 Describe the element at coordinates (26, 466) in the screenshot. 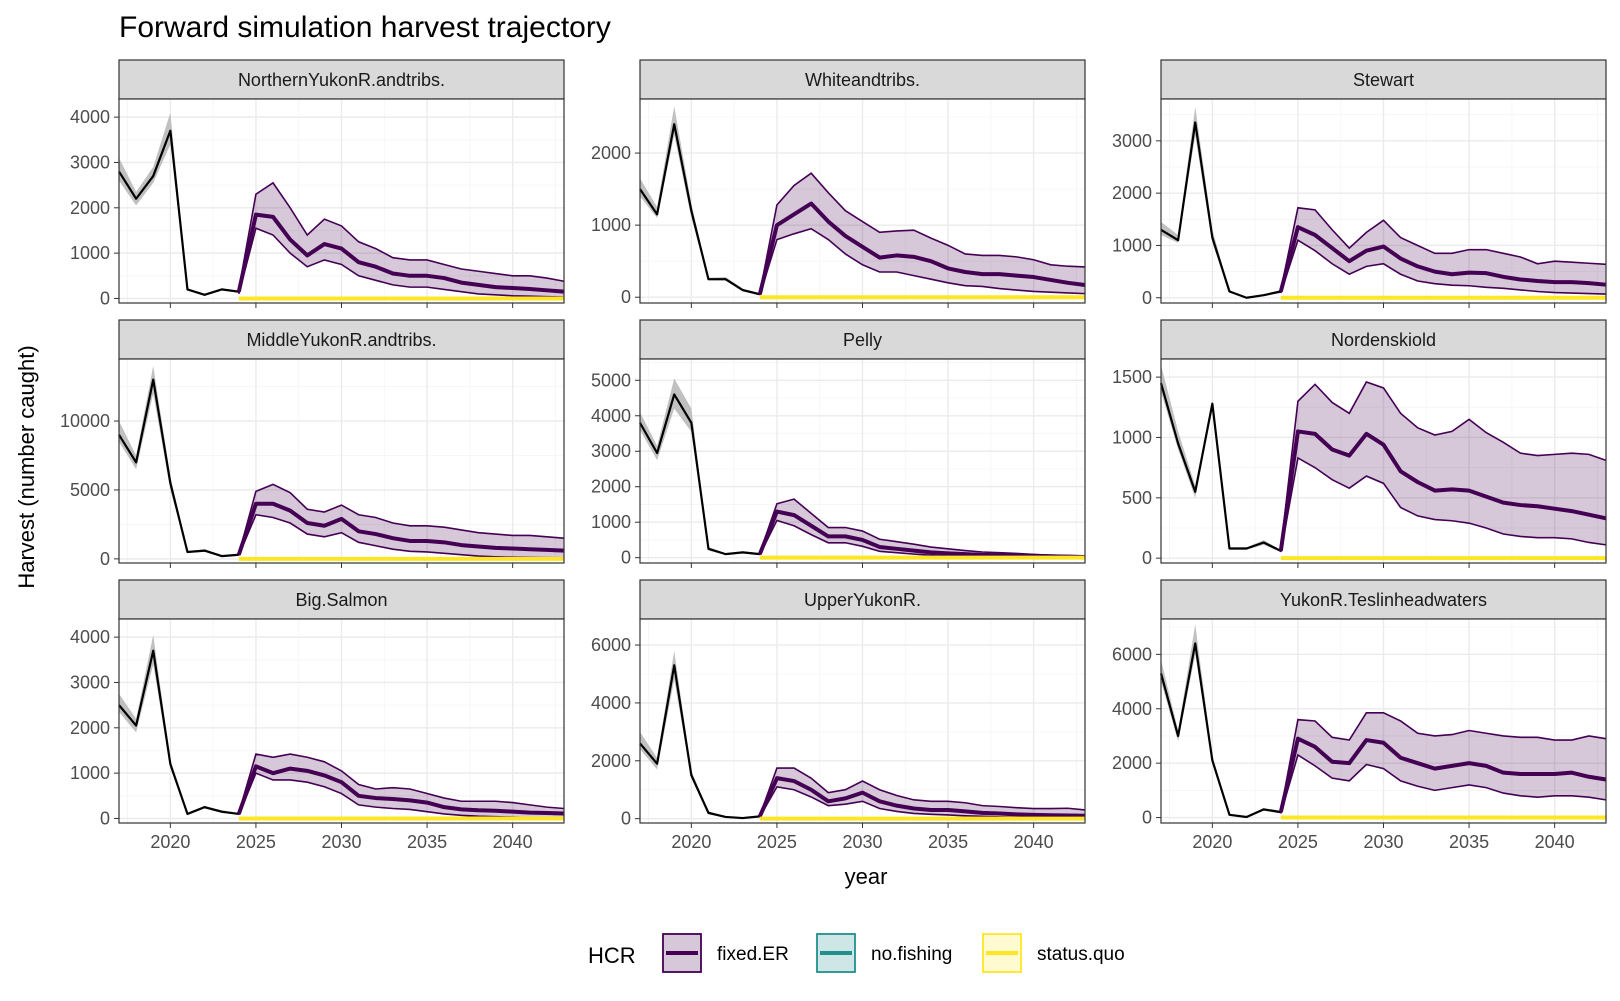

I see `y-axis-title: Harvest (number caught)` at that location.